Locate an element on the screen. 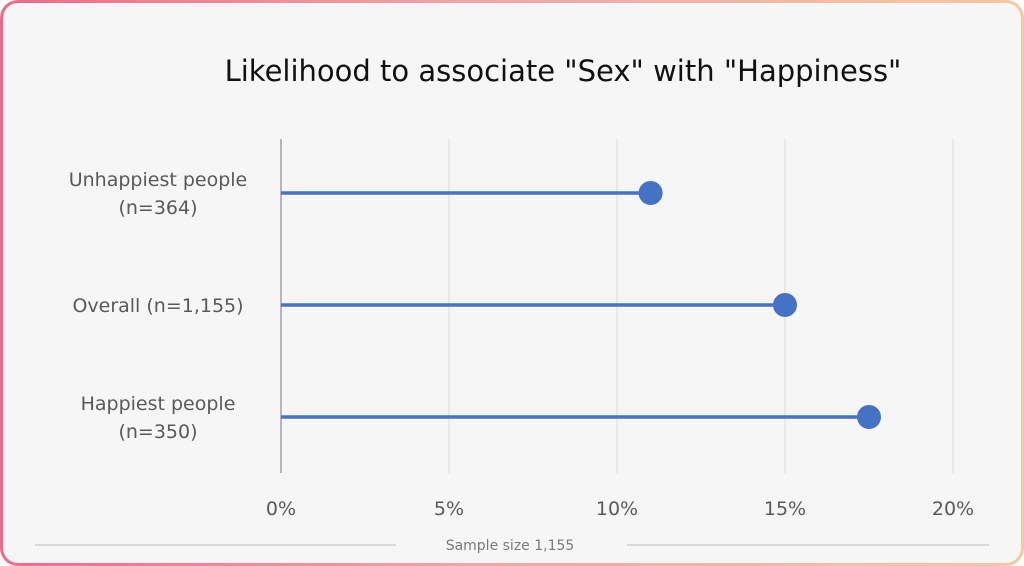  x-tick-label: 15% is located at coordinates (785, 509).